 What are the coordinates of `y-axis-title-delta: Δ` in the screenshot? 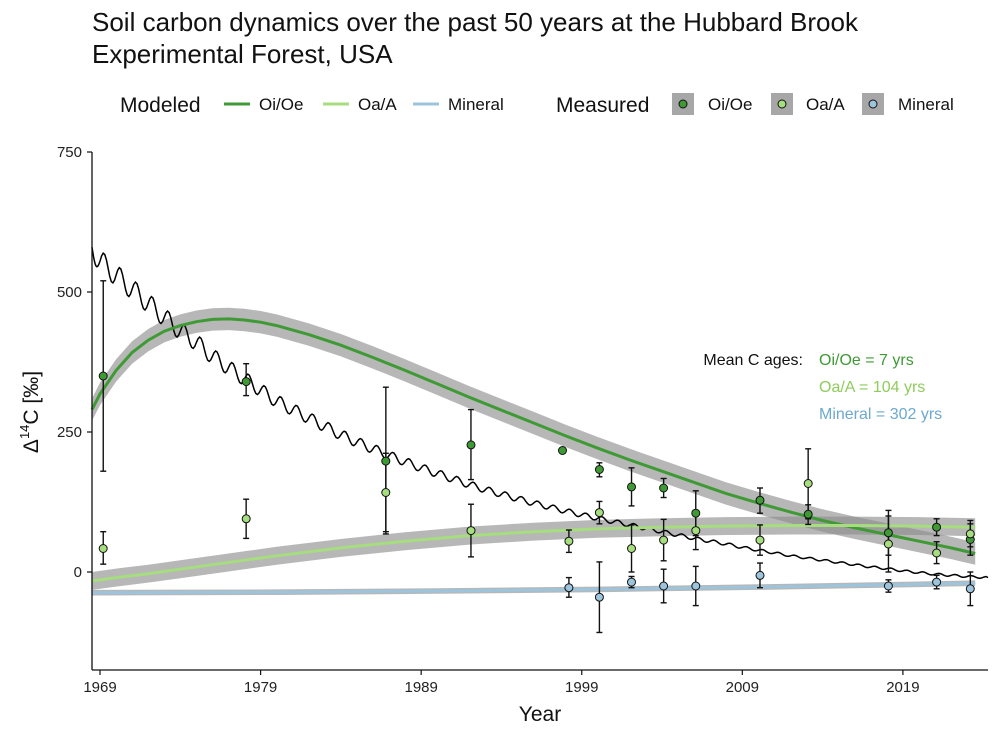 It's located at (31, 446).